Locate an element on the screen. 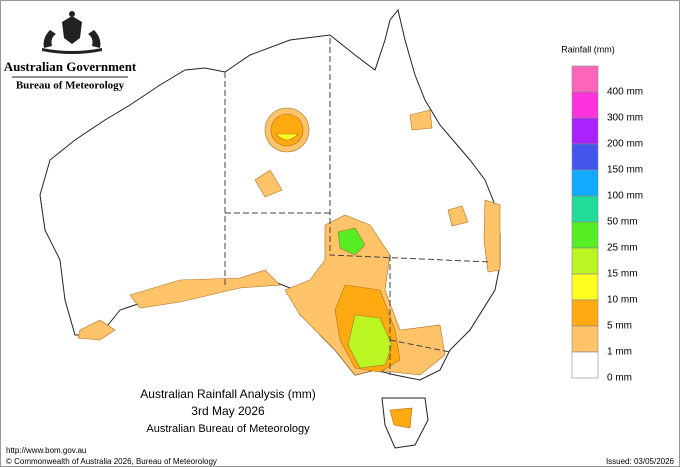  map-title: Australian Rainfall Analysis (mm) is located at coordinates (227, 394).